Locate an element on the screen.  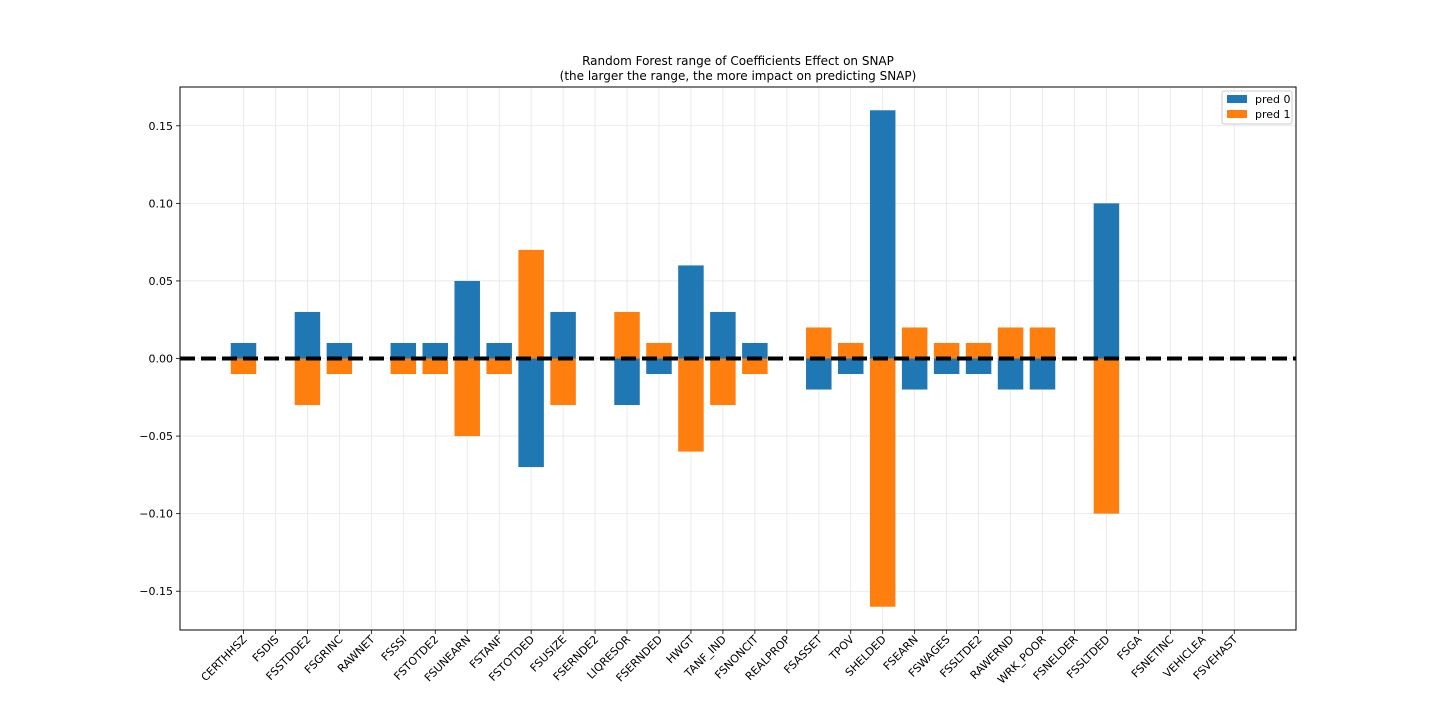
bar-pred-0-fsnoncit is located at coordinates (755, 350).